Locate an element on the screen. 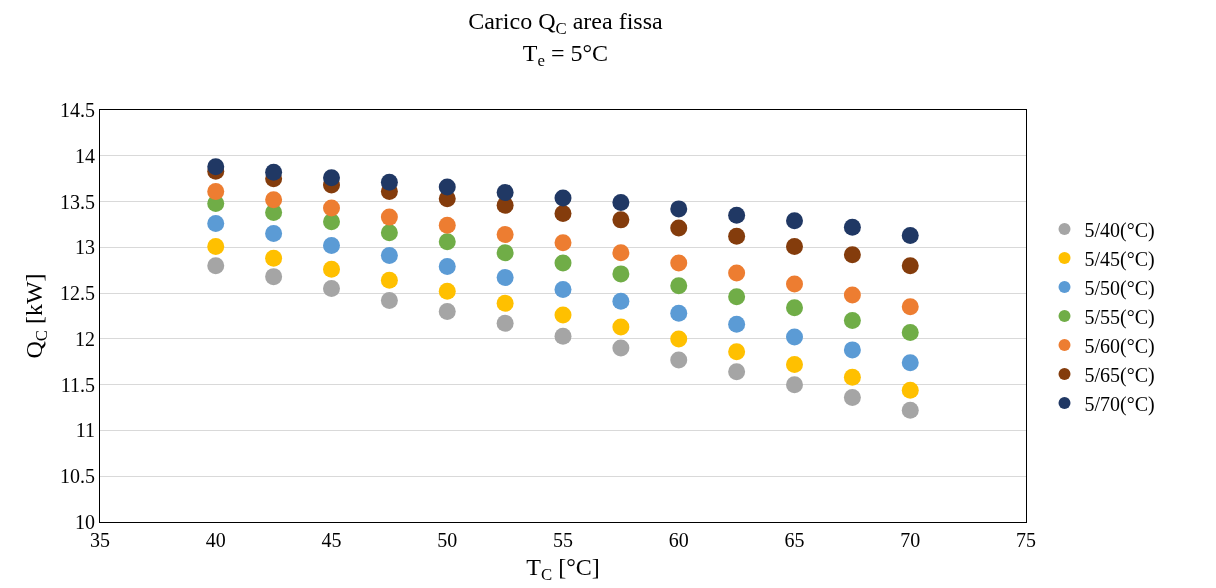 The image size is (1216, 588). y-tick-label: 13.5 is located at coordinates (77, 201).